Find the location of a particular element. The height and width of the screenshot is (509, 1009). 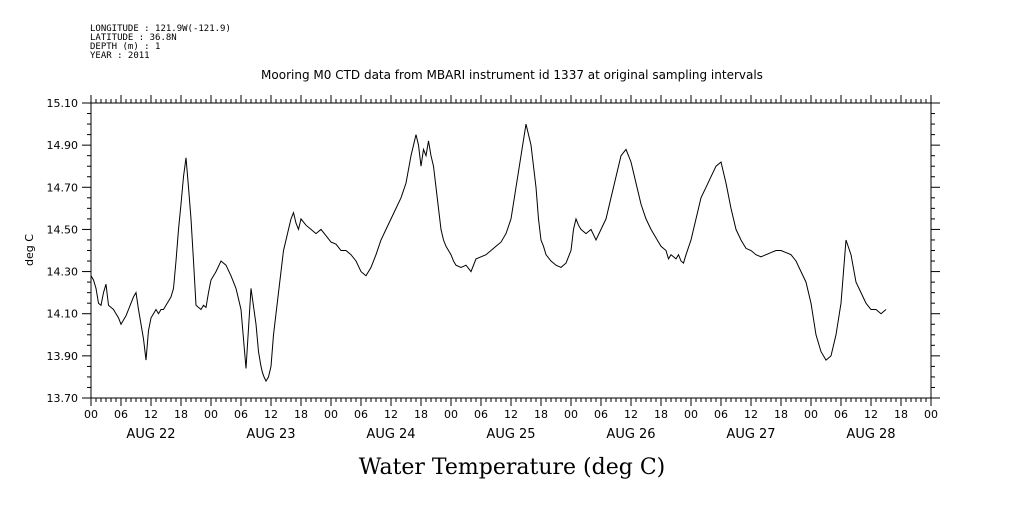

day-label: AUG 26 is located at coordinates (630, 434).